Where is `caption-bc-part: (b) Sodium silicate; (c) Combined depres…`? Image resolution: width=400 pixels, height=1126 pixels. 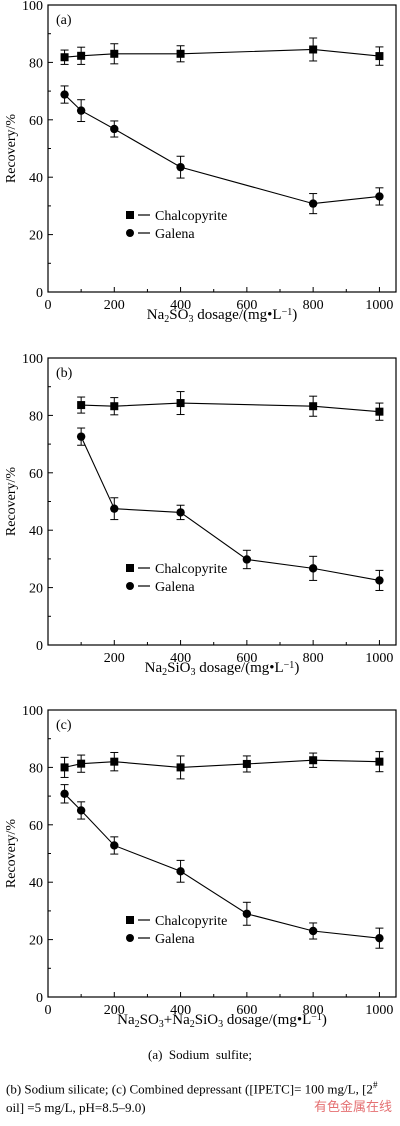
caption-bc-part: (b) Sodium silicate; (c) Combined depres… is located at coordinates (189, 1089).